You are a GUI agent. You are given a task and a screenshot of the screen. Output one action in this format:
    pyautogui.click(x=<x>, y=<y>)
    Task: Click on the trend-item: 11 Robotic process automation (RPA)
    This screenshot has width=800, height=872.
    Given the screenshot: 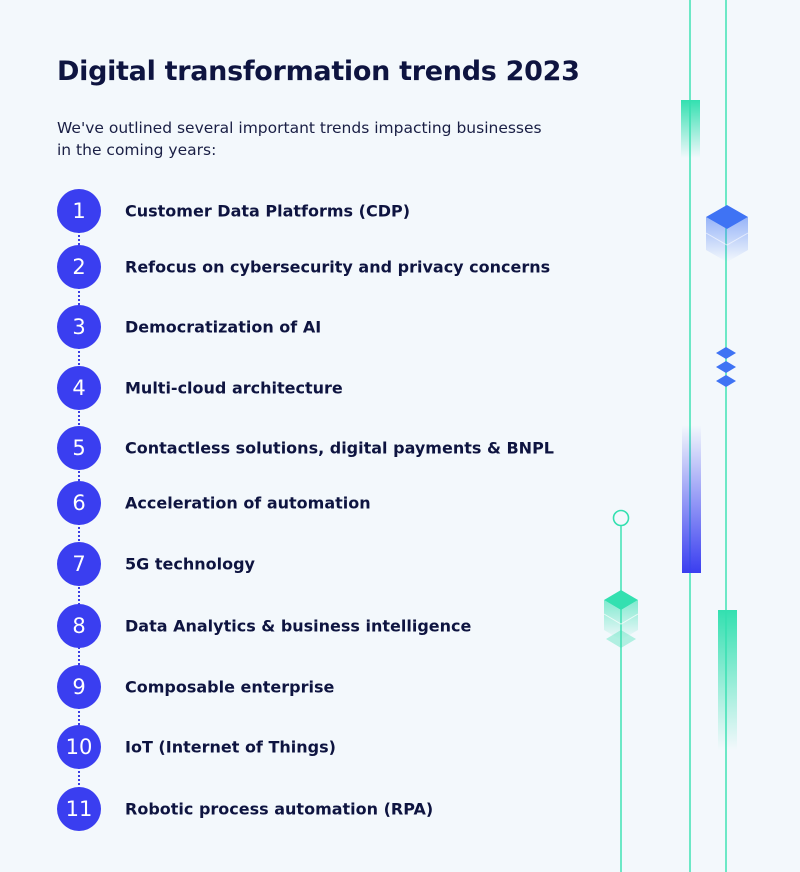 What is the action you would take?
    pyautogui.click(x=245, y=809)
    